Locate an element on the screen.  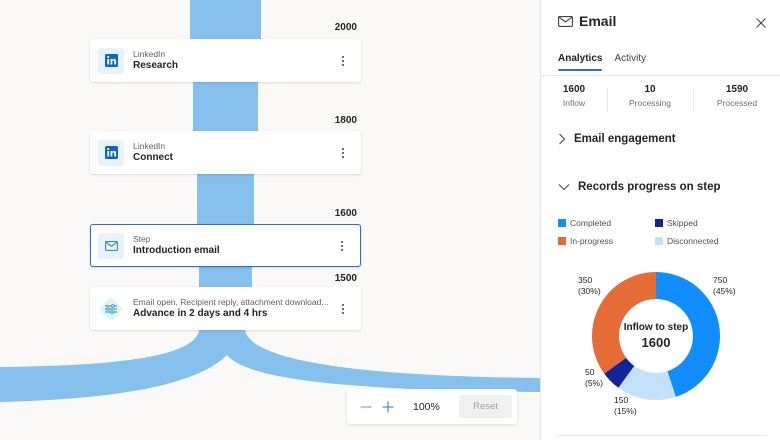
plus-icon is located at coordinates (388, 406).